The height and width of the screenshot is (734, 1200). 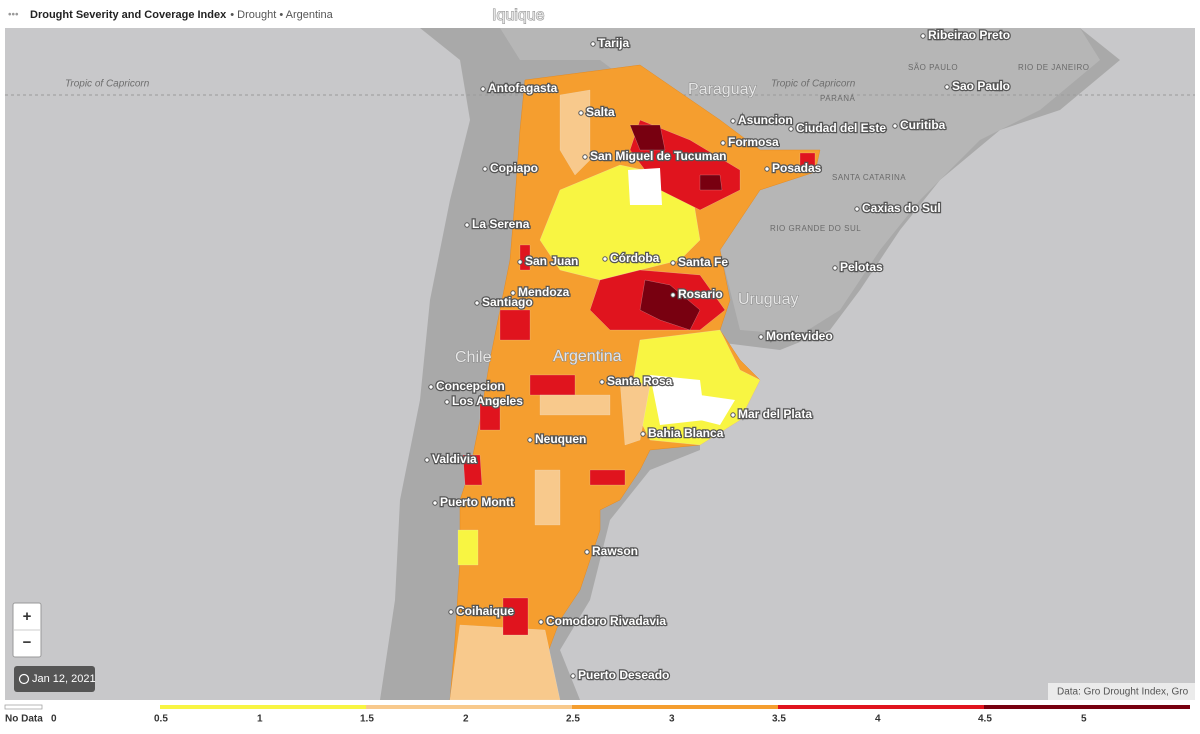 I want to click on city-label: Los Angeles, so click(x=487, y=401).